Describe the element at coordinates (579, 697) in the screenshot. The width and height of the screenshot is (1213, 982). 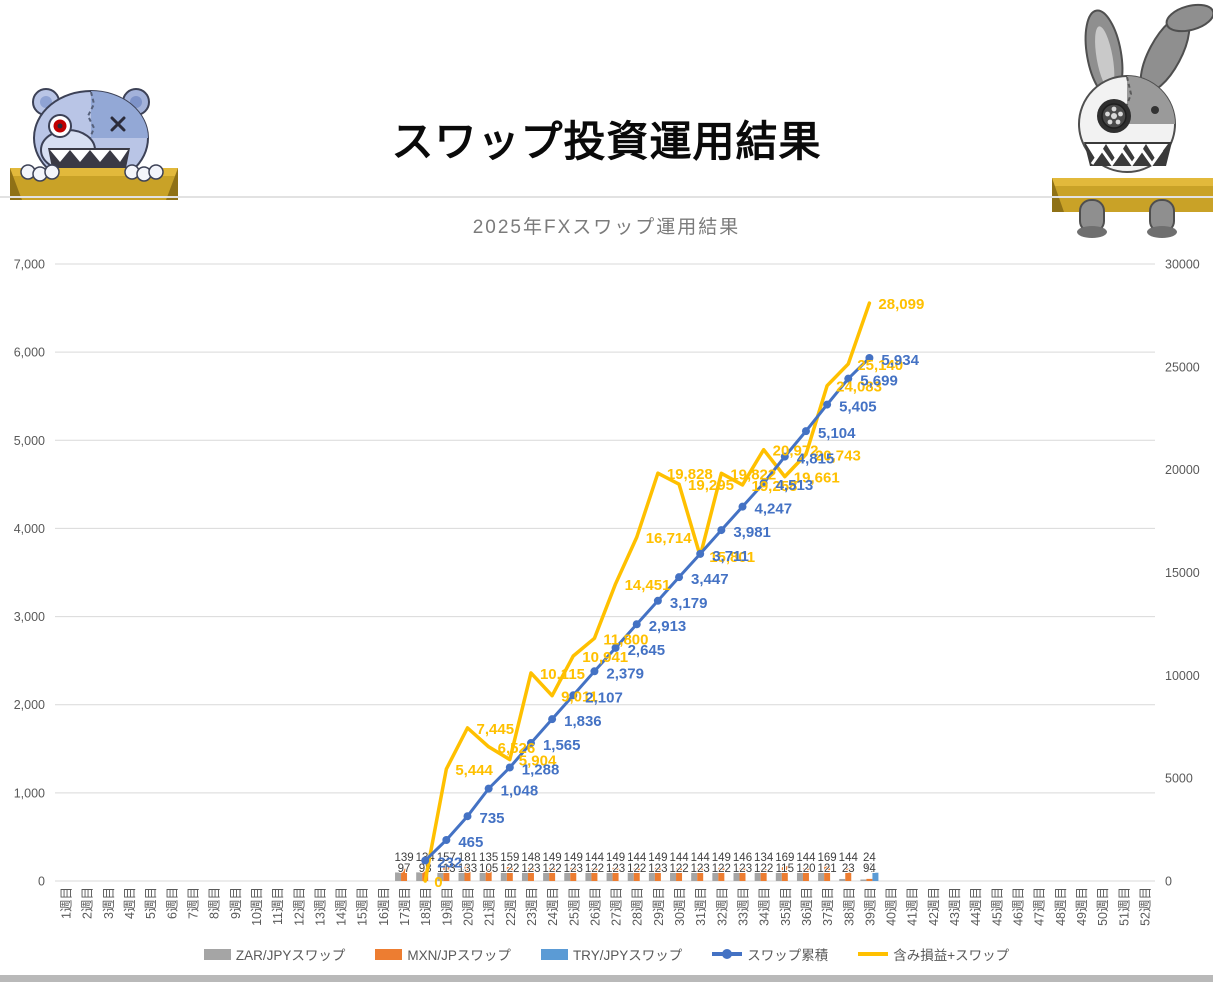
I see `line-data-label: 9,011` at that location.